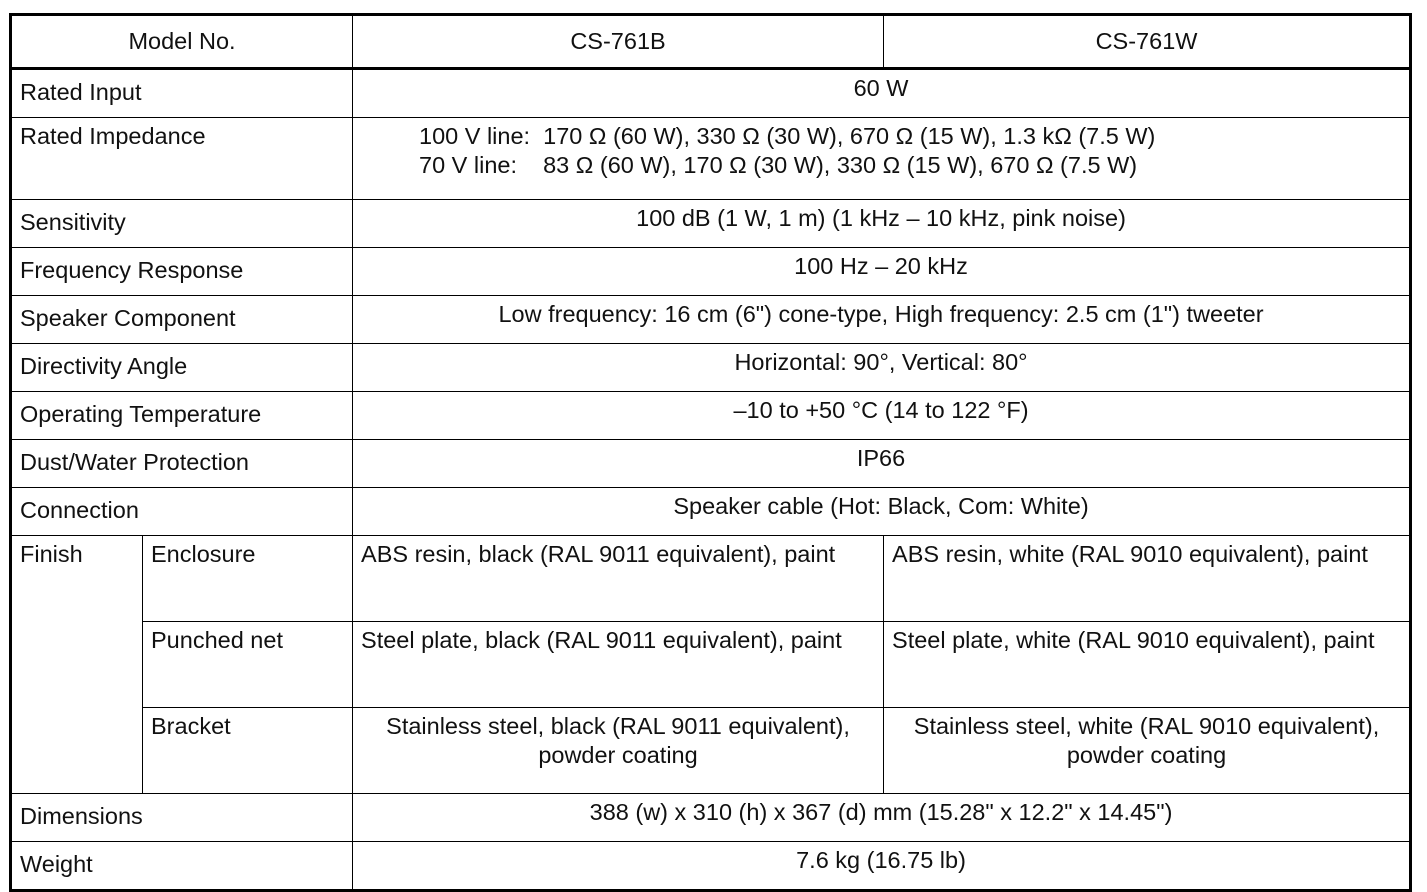  Describe the element at coordinates (1147, 42) in the screenshot. I see `header-model-cs761w: CS-761W` at that location.